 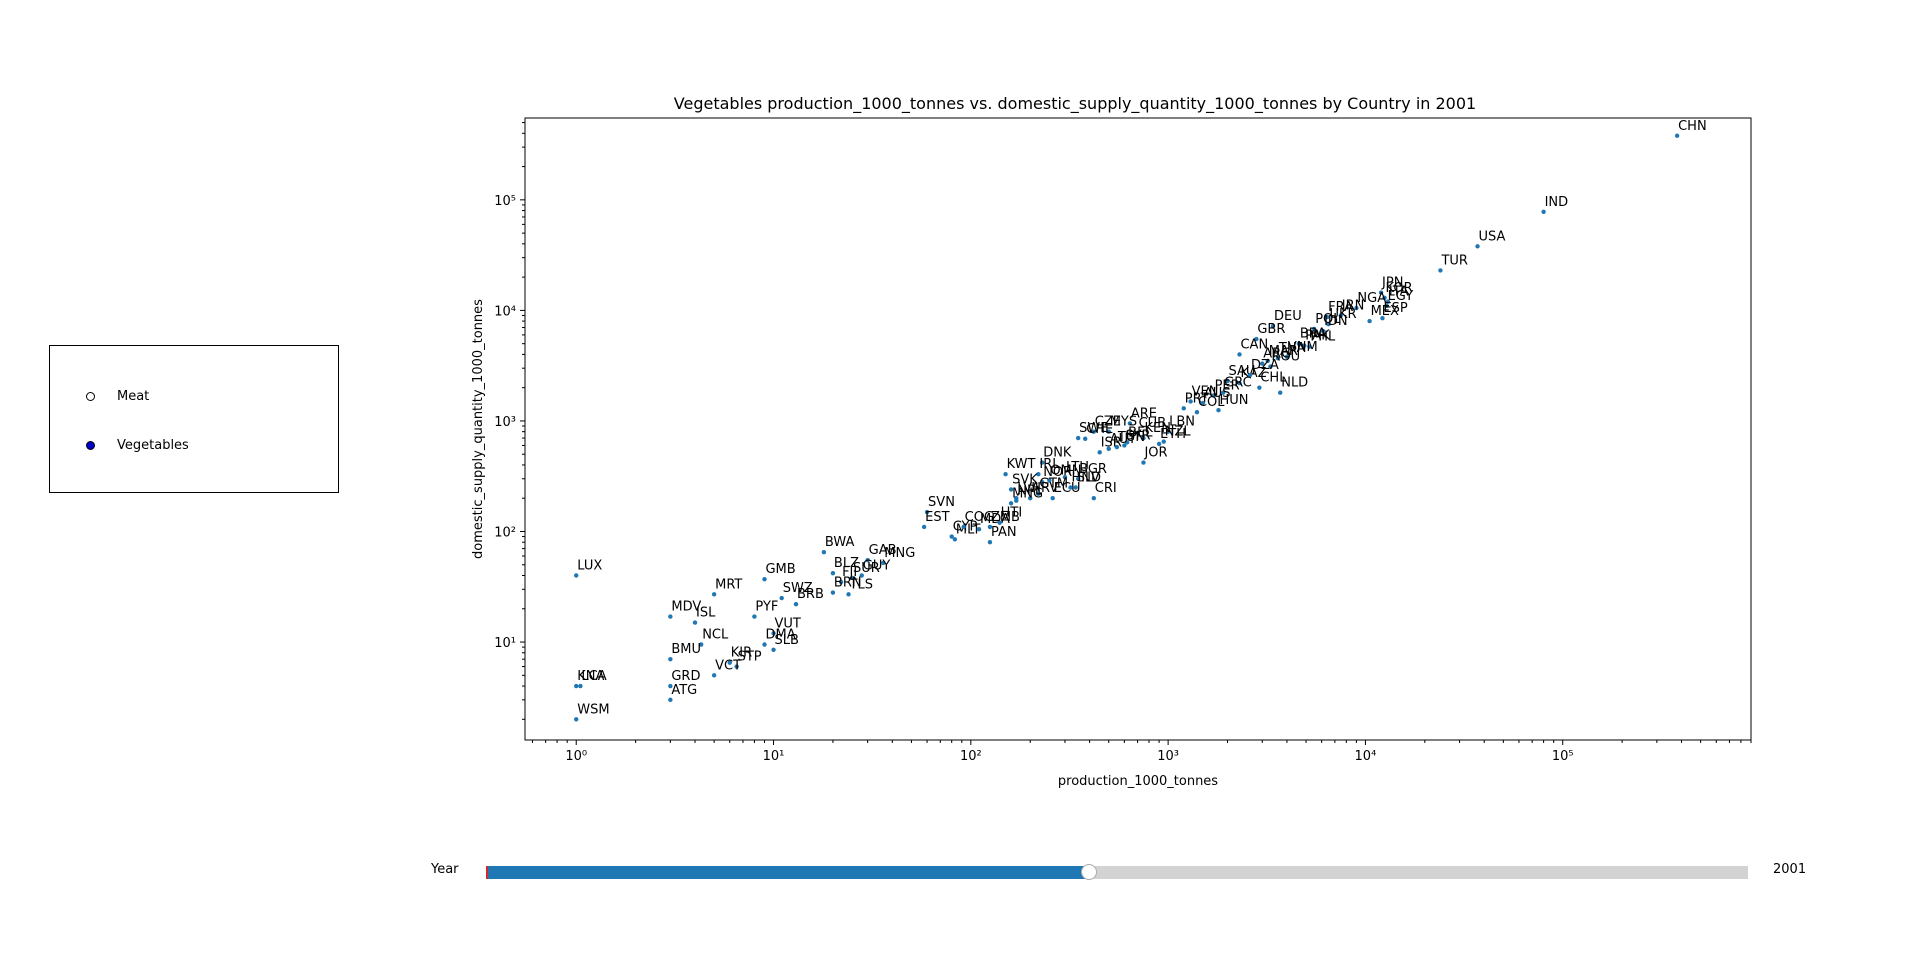 I want to click on point-label: ETH, so click(x=1173, y=434).